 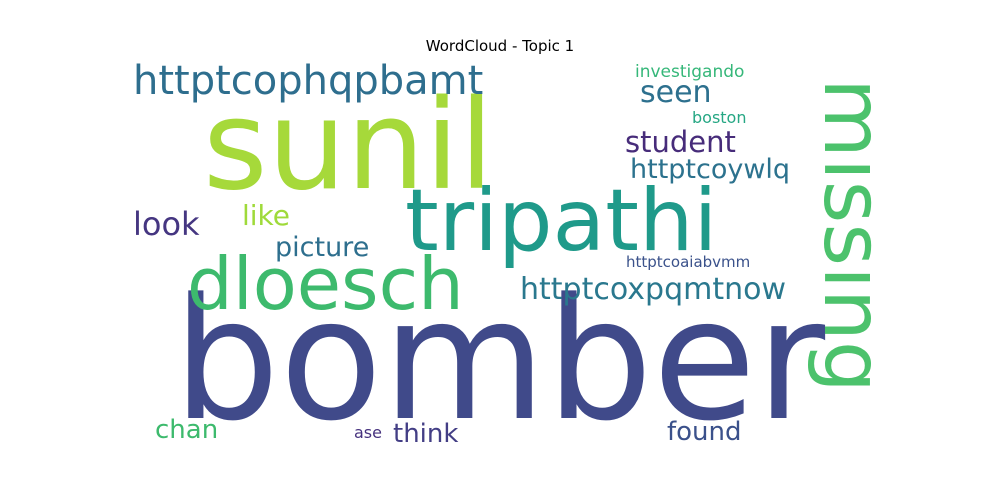 I want to click on word-dloesch: dloesch, so click(x=325, y=284).